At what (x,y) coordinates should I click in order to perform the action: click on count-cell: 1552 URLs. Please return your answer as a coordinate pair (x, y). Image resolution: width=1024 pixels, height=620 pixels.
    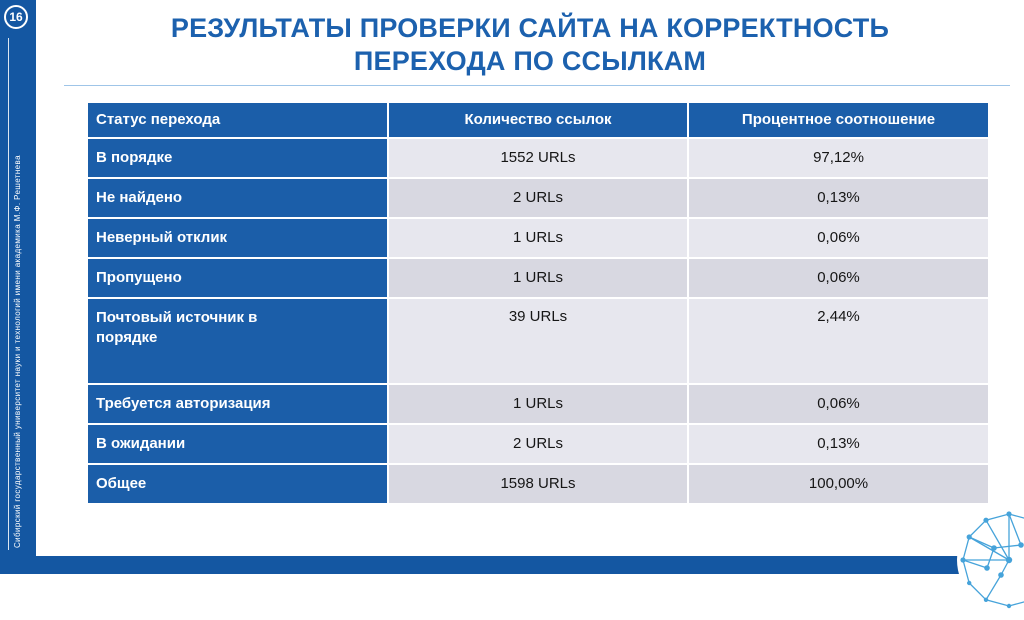
    Looking at the image, I should click on (538, 157).